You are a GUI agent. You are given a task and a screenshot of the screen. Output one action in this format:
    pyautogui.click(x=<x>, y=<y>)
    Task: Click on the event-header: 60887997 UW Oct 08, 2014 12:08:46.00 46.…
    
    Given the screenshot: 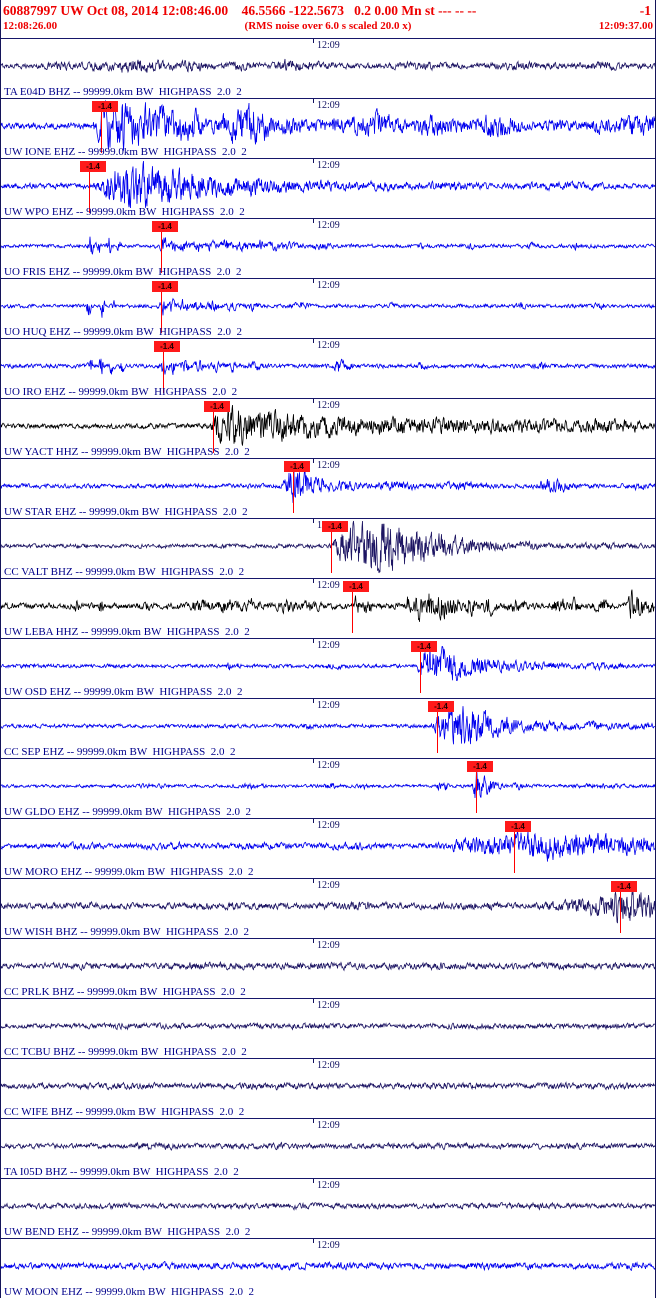 What is the action you would take?
    pyautogui.click(x=328, y=19)
    